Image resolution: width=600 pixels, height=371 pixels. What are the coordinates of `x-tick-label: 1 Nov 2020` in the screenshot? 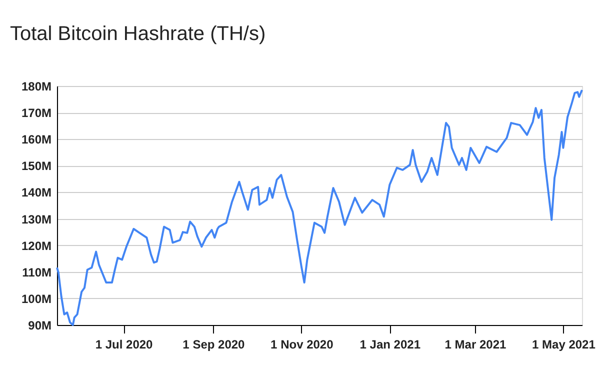 It's located at (302, 345).